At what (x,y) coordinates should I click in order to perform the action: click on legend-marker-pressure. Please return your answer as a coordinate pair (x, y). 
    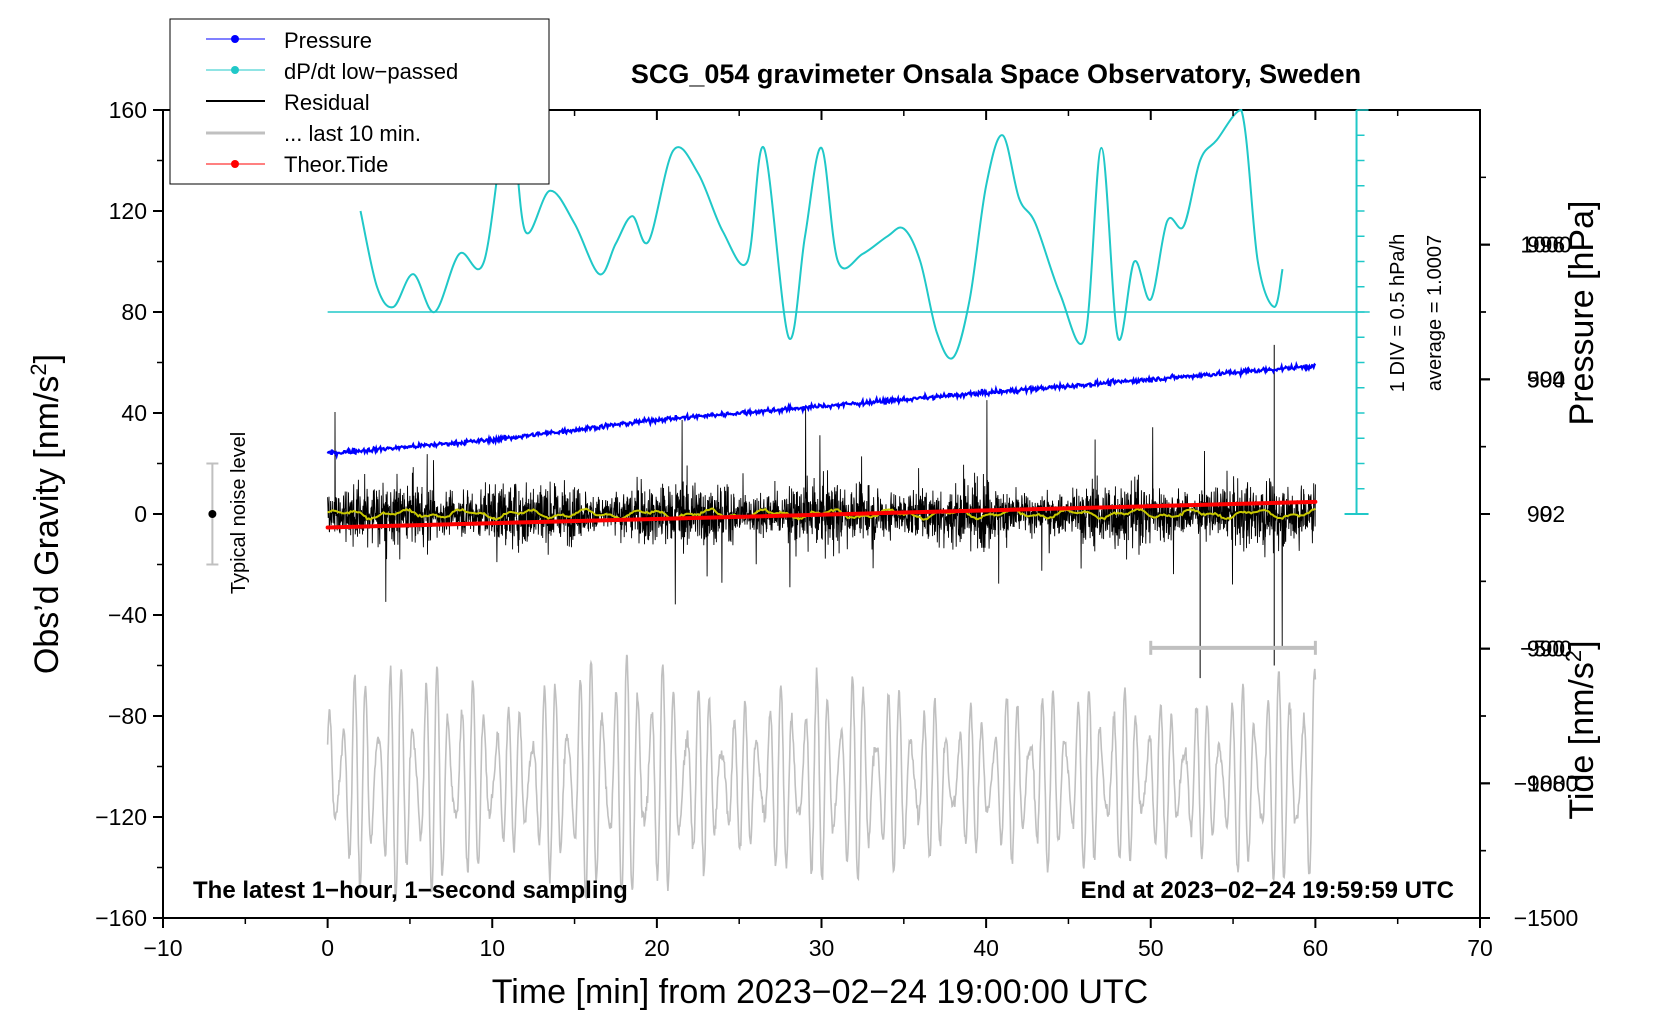
    Looking at the image, I should click on (235, 39).